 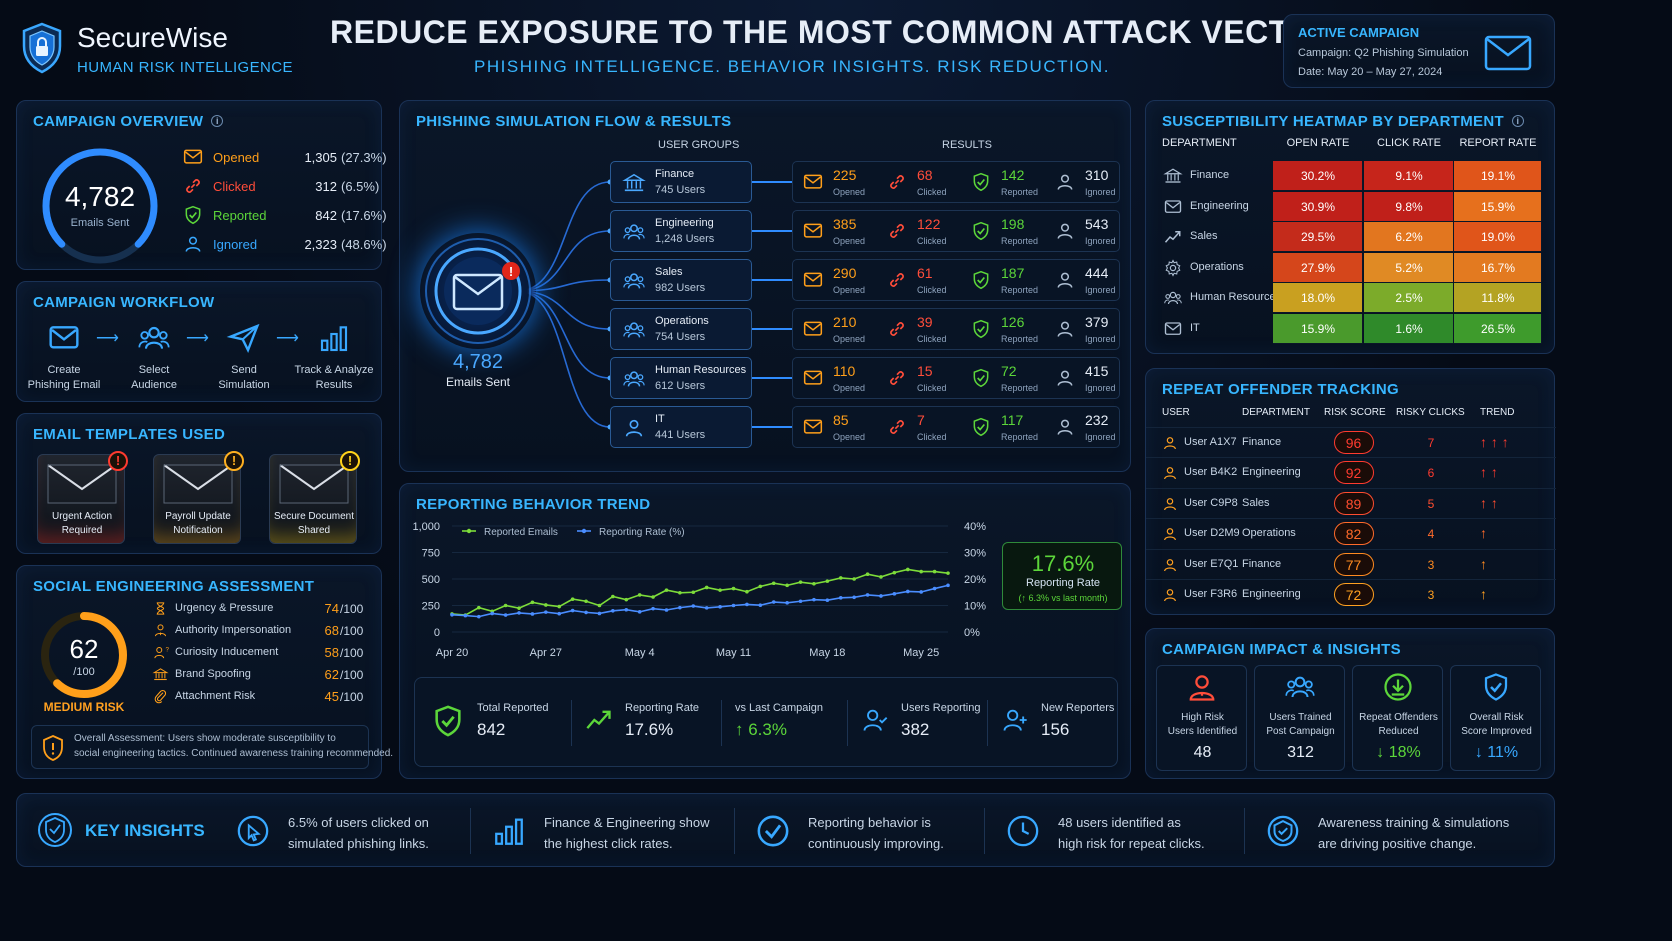 I want to click on group-card: Human Resources 612 Users, so click(x=681, y=378).